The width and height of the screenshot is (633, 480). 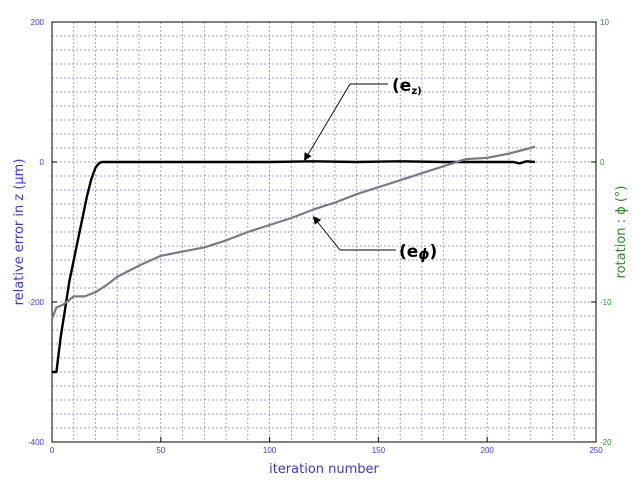 I want to click on right-axis: 10 0 -10 -20, so click(x=601, y=232).